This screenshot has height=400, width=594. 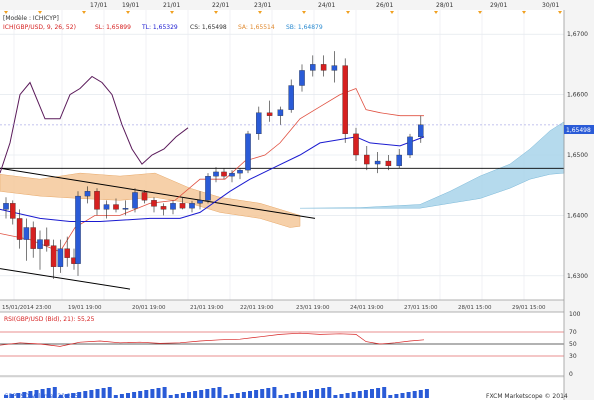 I want to click on rsi-label: RSI(GBP/USD (Bid), 21): 55,25, so click(x=49, y=319).